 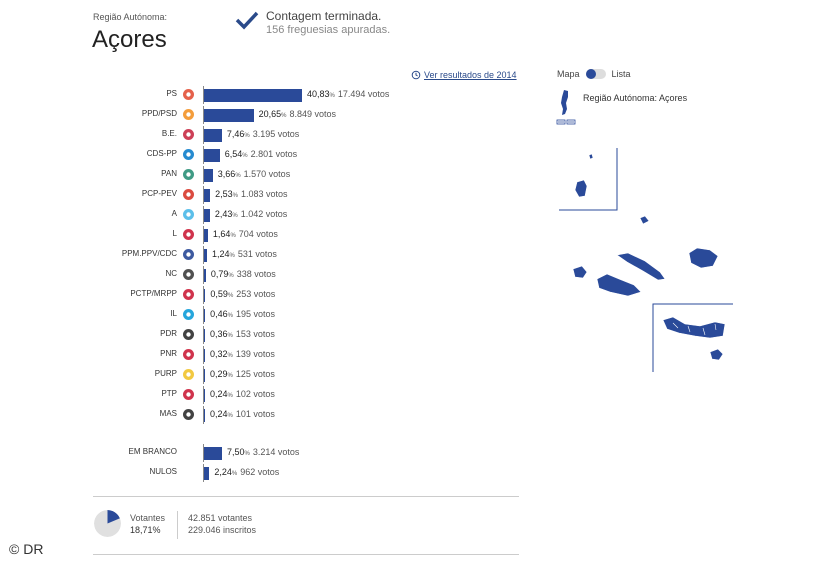 What do you see at coordinates (255, 354) in the screenshot?
I see `votes-value: 139 votos` at bounding box center [255, 354].